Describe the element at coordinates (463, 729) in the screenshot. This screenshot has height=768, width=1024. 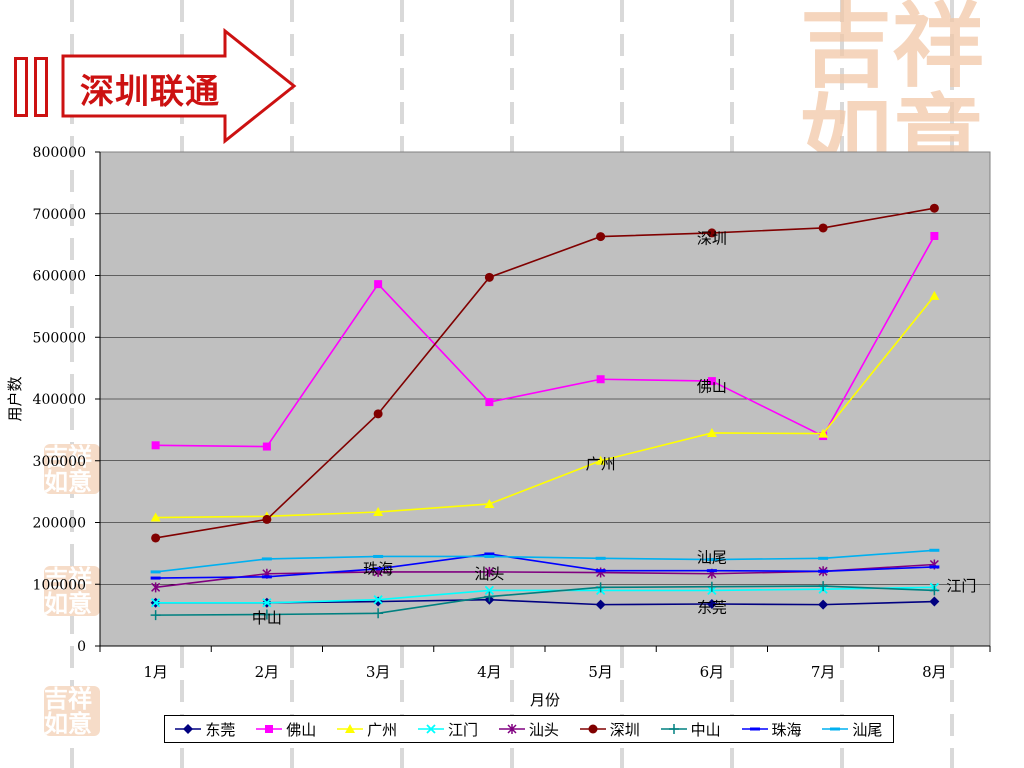
I see `legend-label: 江门` at that location.